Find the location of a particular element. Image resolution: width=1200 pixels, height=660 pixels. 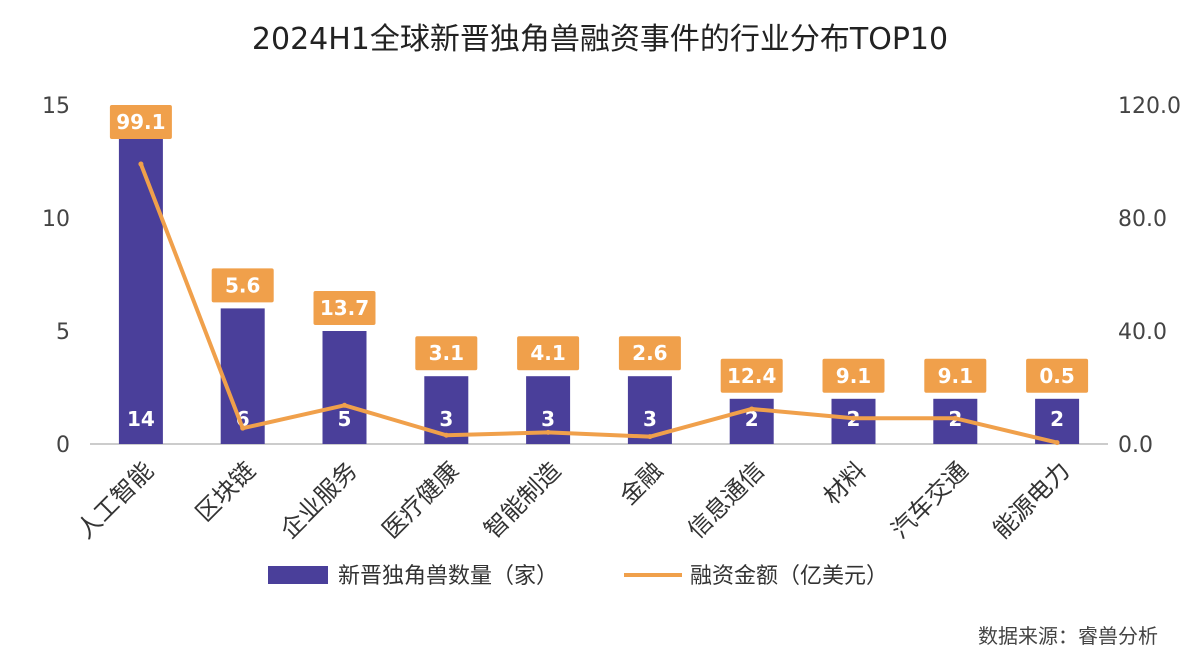

y-right-tick-label: 40.0 is located at coordinates (1142, 332).